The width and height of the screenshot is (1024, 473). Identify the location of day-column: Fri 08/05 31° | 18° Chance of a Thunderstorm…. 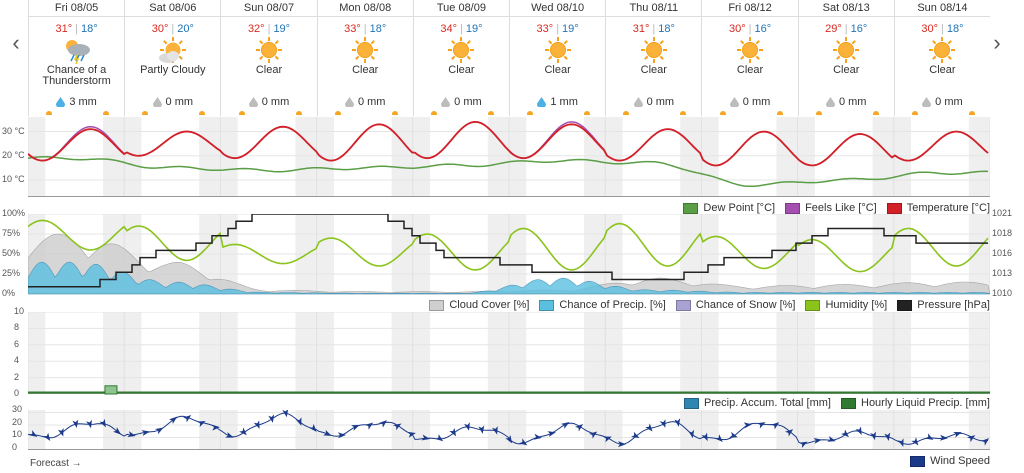
(76, 58).